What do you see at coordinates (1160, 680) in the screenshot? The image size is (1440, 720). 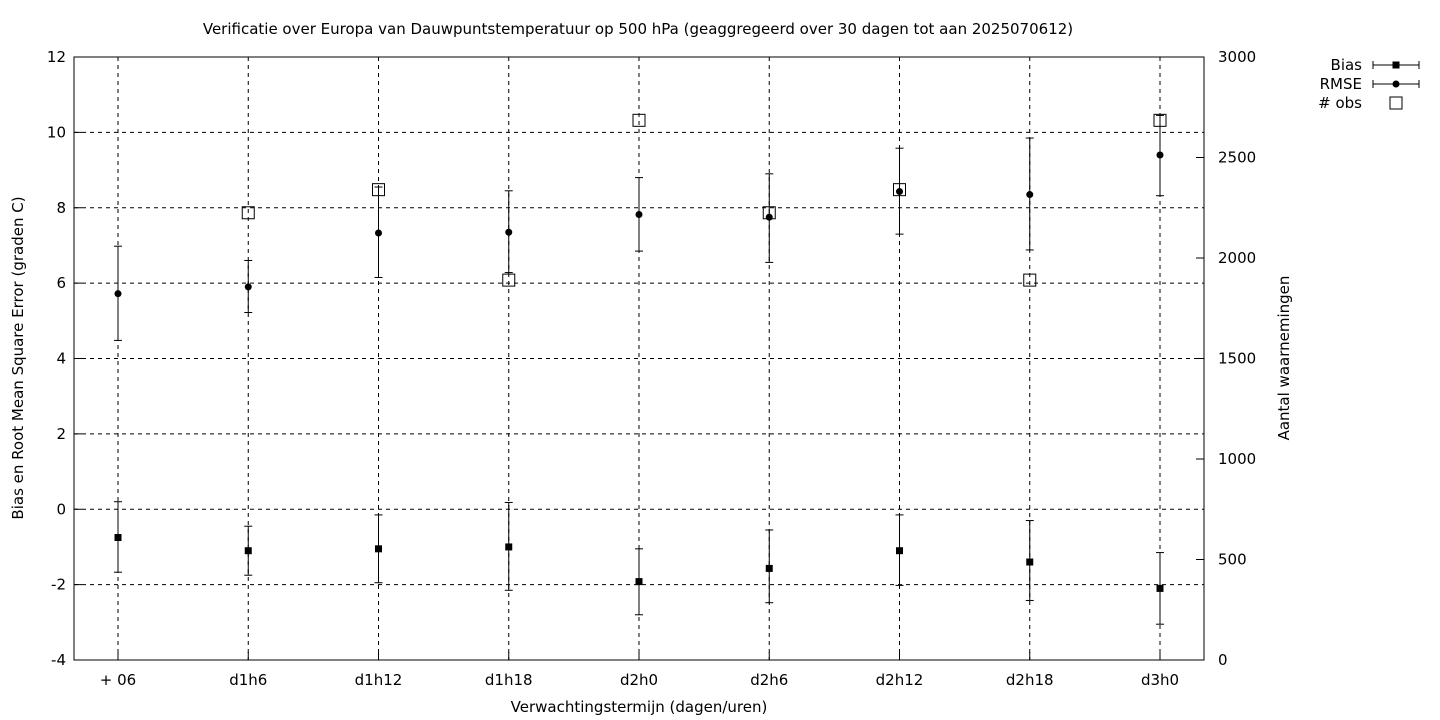 I see `x-tick-label: d3h0` at bounding box center [1160, 680].